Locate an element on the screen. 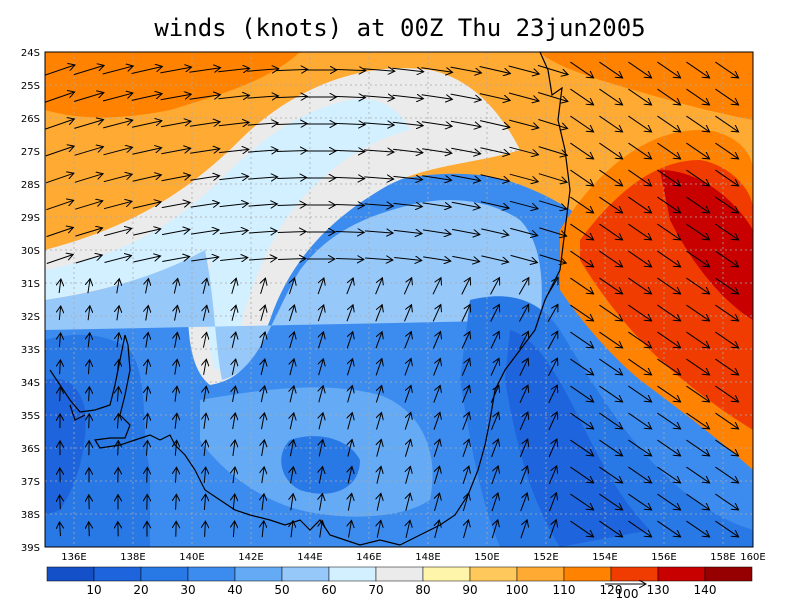 The width and height of the screenshot is (800, 600). lon-label: 144E is located at coordinates (309, 557).